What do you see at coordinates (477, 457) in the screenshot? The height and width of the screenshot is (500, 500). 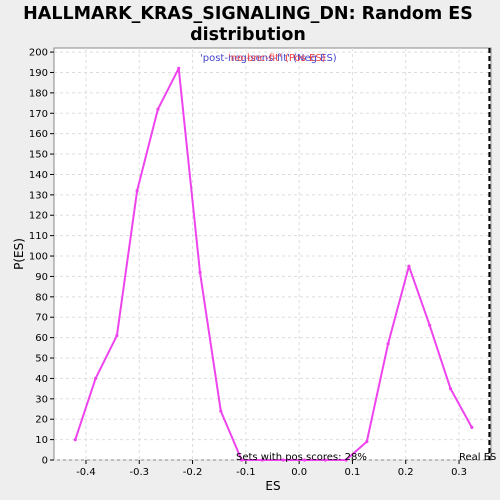 I see `real-es-annotation: Real ES` at bounding box center [477, 457].